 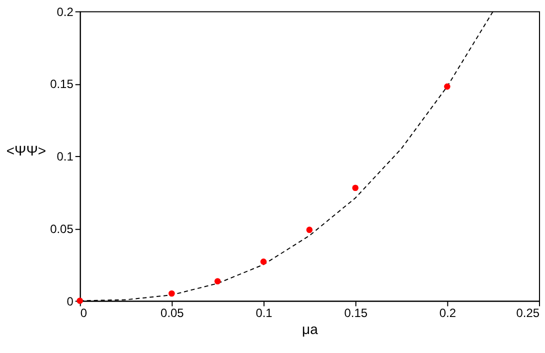 What do you see at coordinates (447, 313) in the screenshot?
I see `x-tick-label: 0.2` at bounding box center [447, 313].